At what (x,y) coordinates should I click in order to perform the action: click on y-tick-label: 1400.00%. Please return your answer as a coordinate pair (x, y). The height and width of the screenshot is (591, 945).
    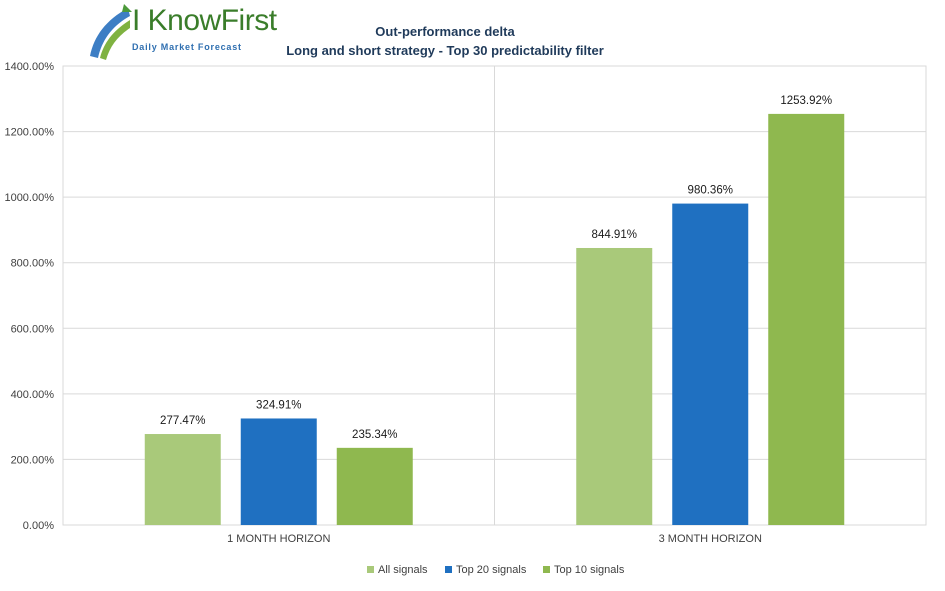
    Looking at the image, I should click on (29, 67).